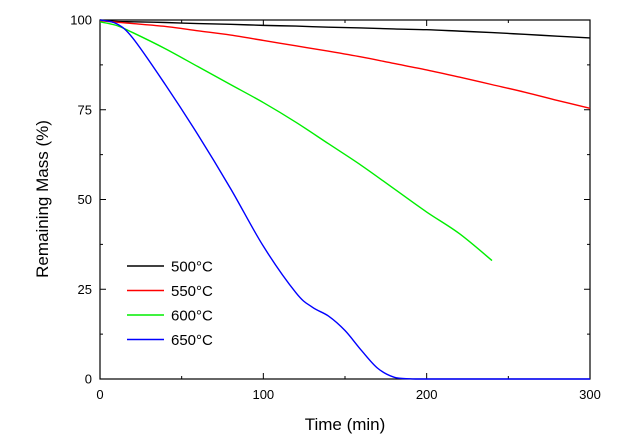 The image size is (634, 448). Describe the element at coordinates (88, 379) in the screenshot. I see `y-tick-label: 0` at that location.